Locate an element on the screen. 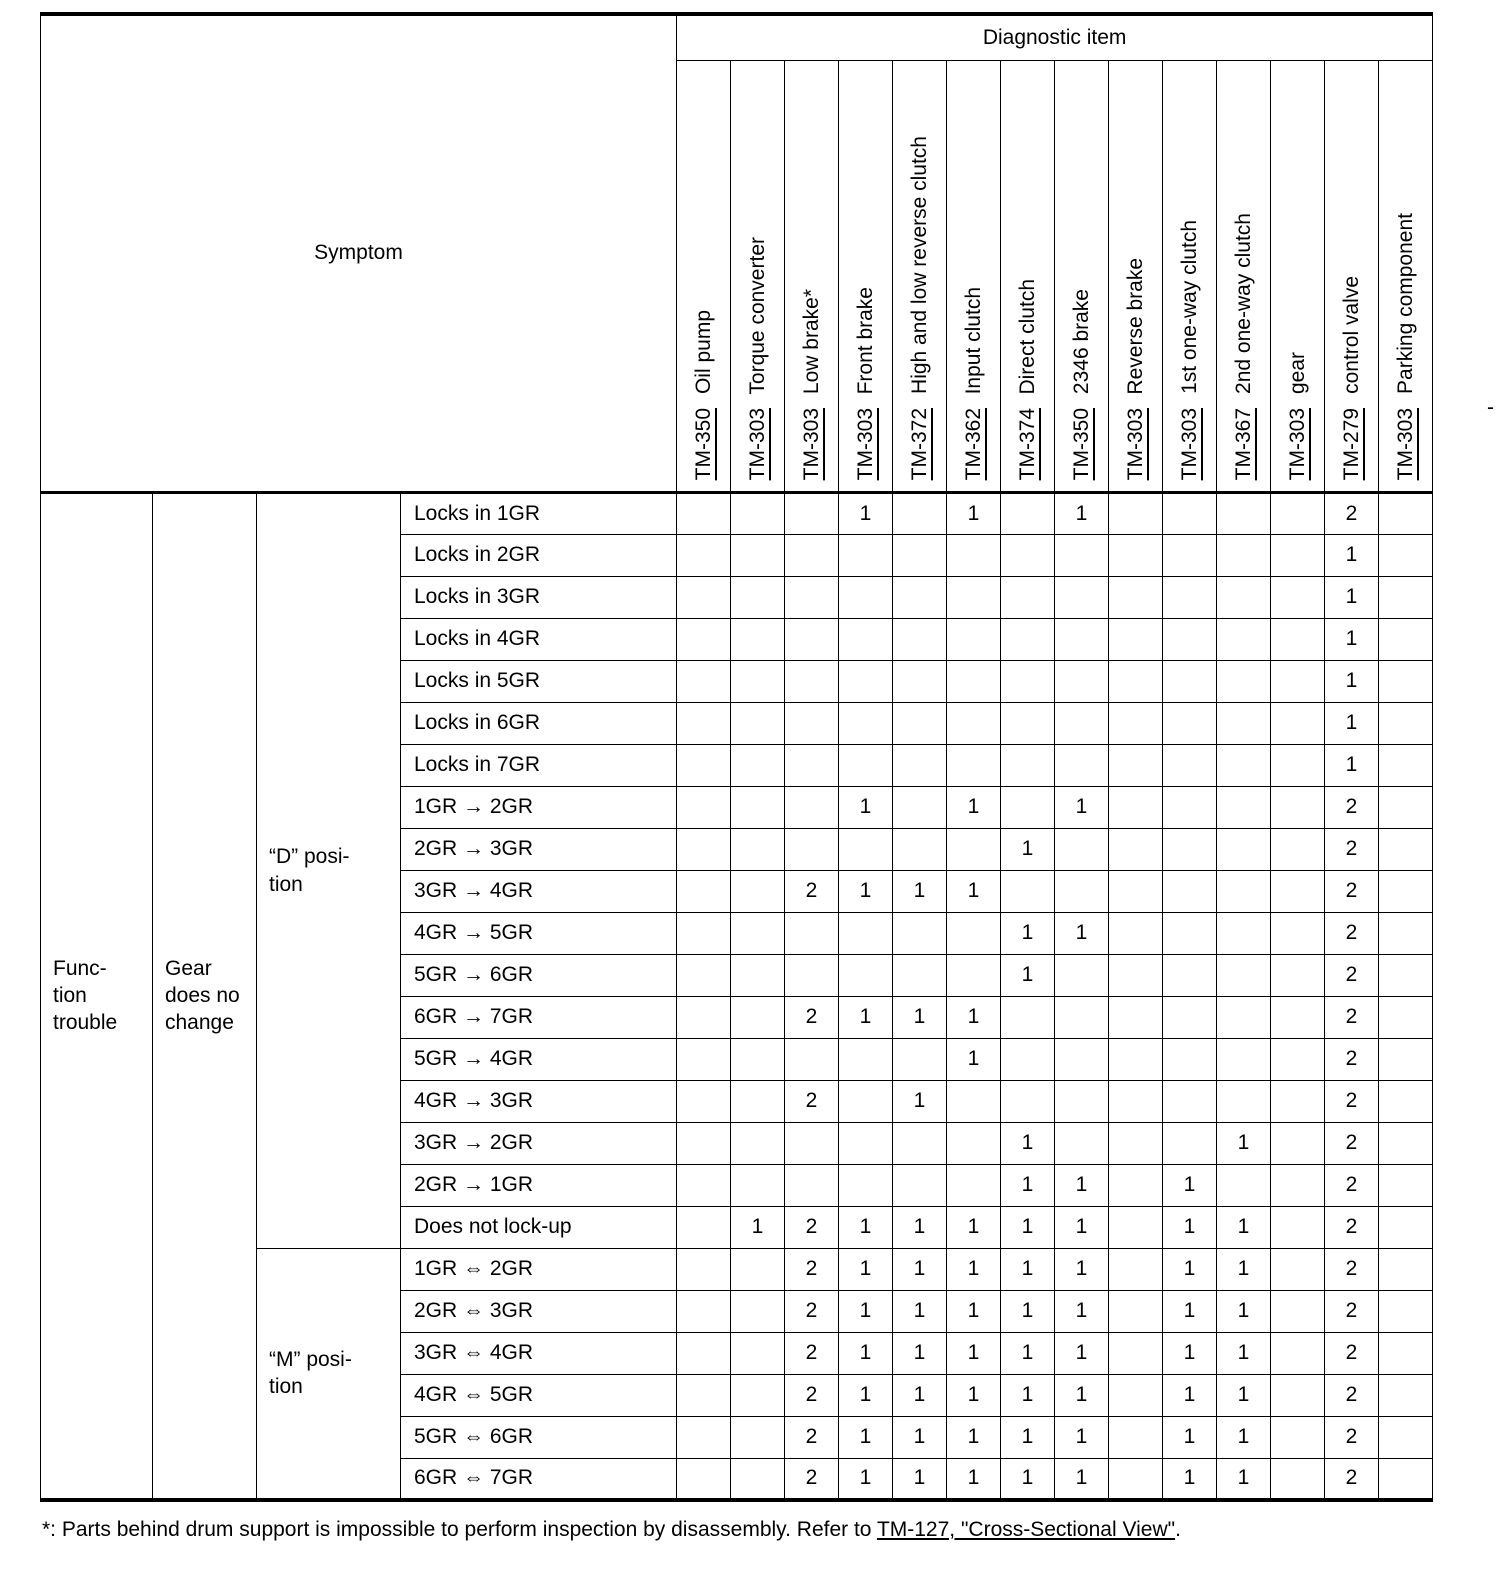 This screenshot has height=1596, width=1504. table-row-5gr-6gr: 5GR ⇔ 6GR 2 1 1 1 1 1 1 1 2 is located at coordinates (737, 1437).